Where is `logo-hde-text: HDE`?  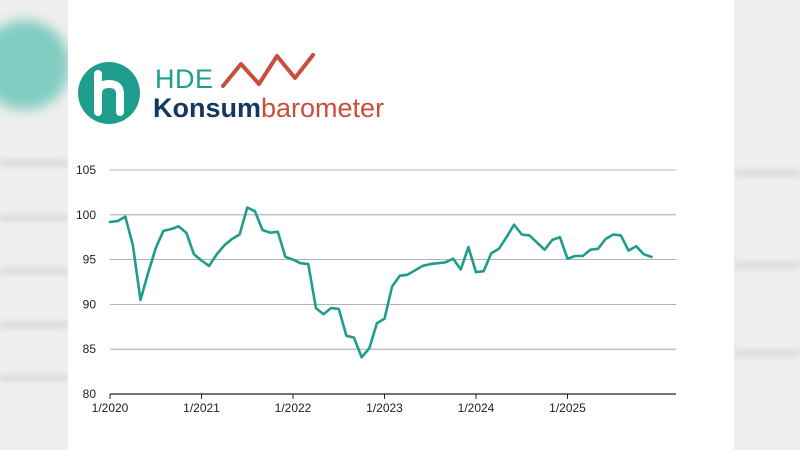 logo-hde-text: HDE is located at coordinates (184, 79).